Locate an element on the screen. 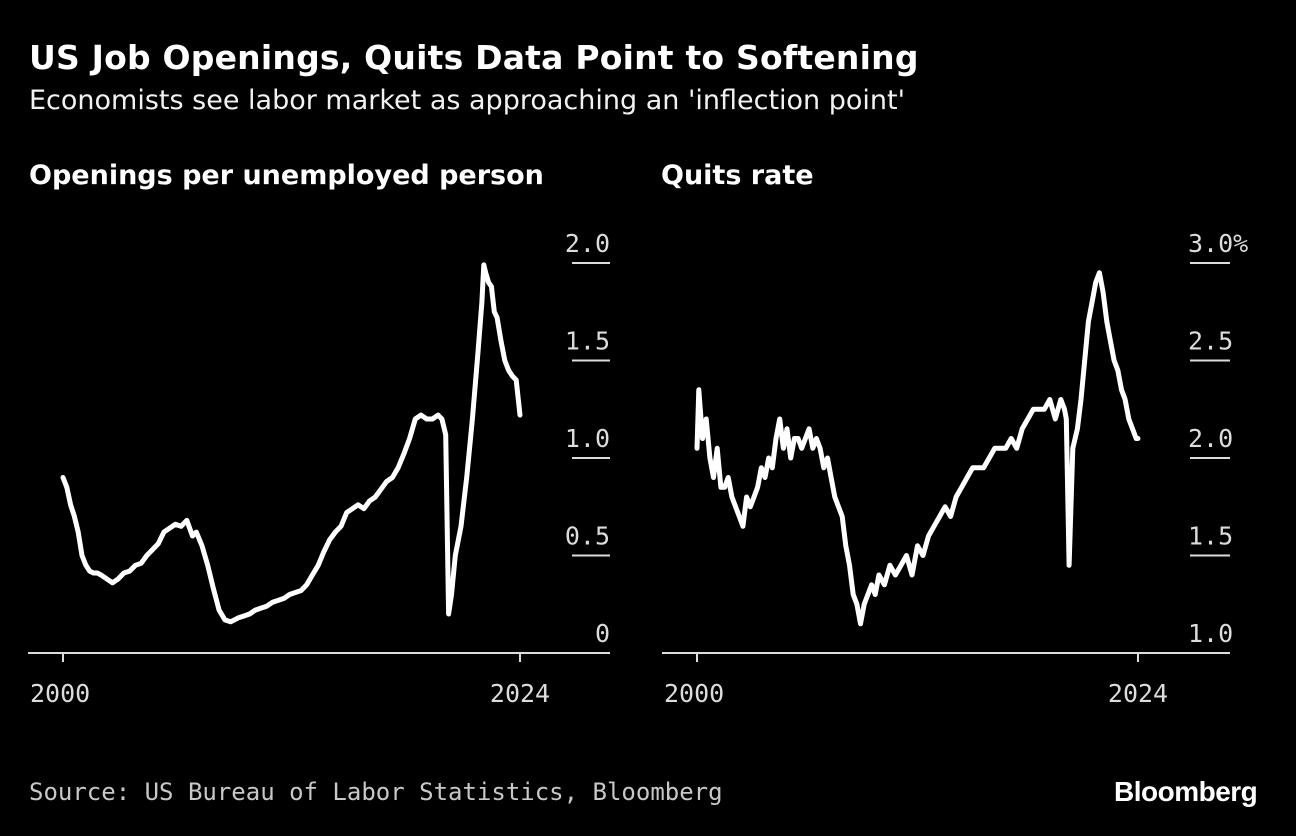 Image resolution: width=1296 pixels, height=836 pixels. y-tick-label: 3.0% is located at coordinates (1218, 243).